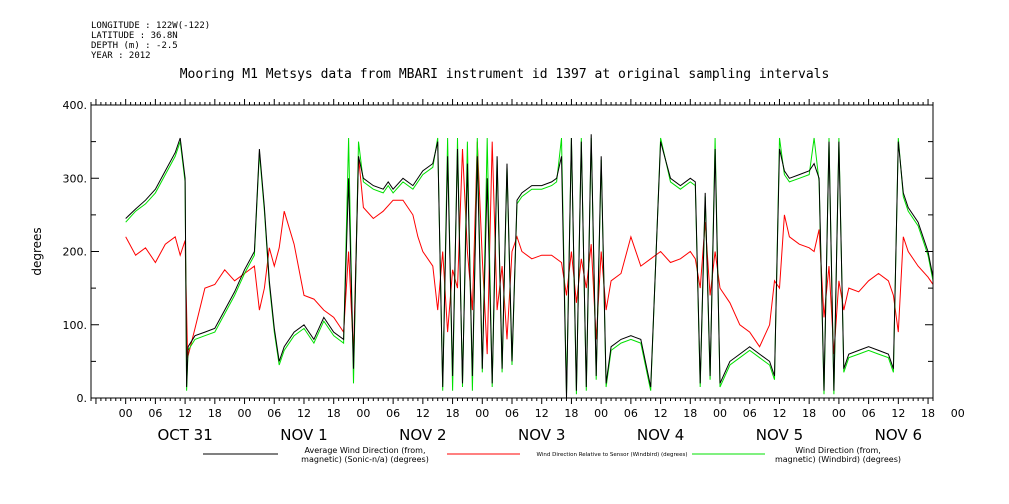 Image resolution: width=1009 pixels, height=504 pixels. What do you see at coordinates (75, 178) in the screenshot?
I see `y-tick-label: 300.` at bounding box center [75, 178].